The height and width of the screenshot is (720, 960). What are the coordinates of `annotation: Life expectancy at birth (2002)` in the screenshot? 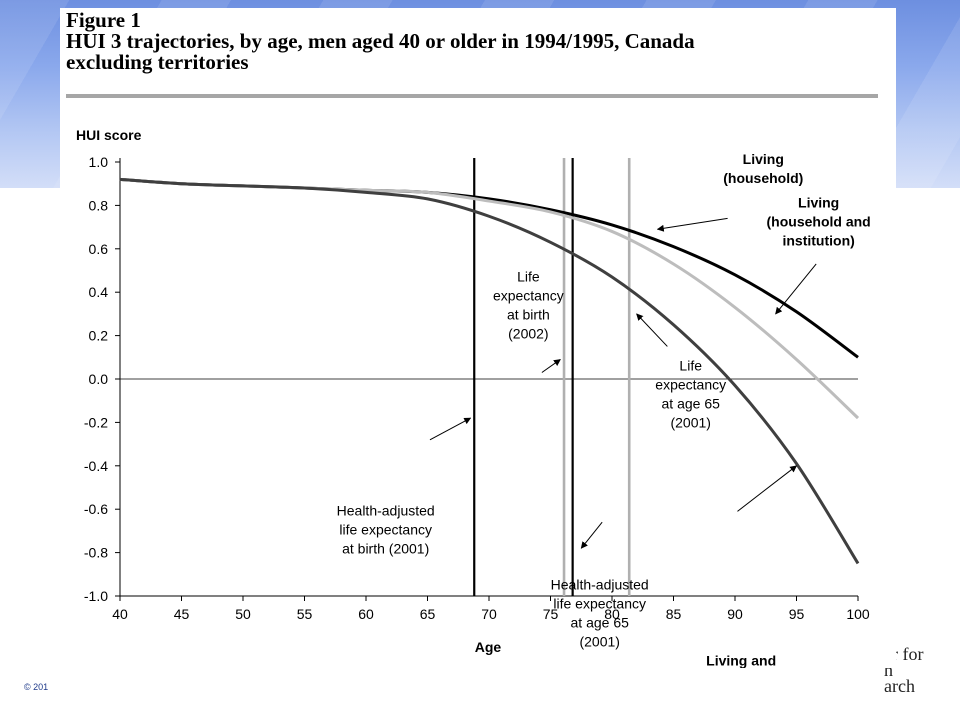 It's located at (528, 320).